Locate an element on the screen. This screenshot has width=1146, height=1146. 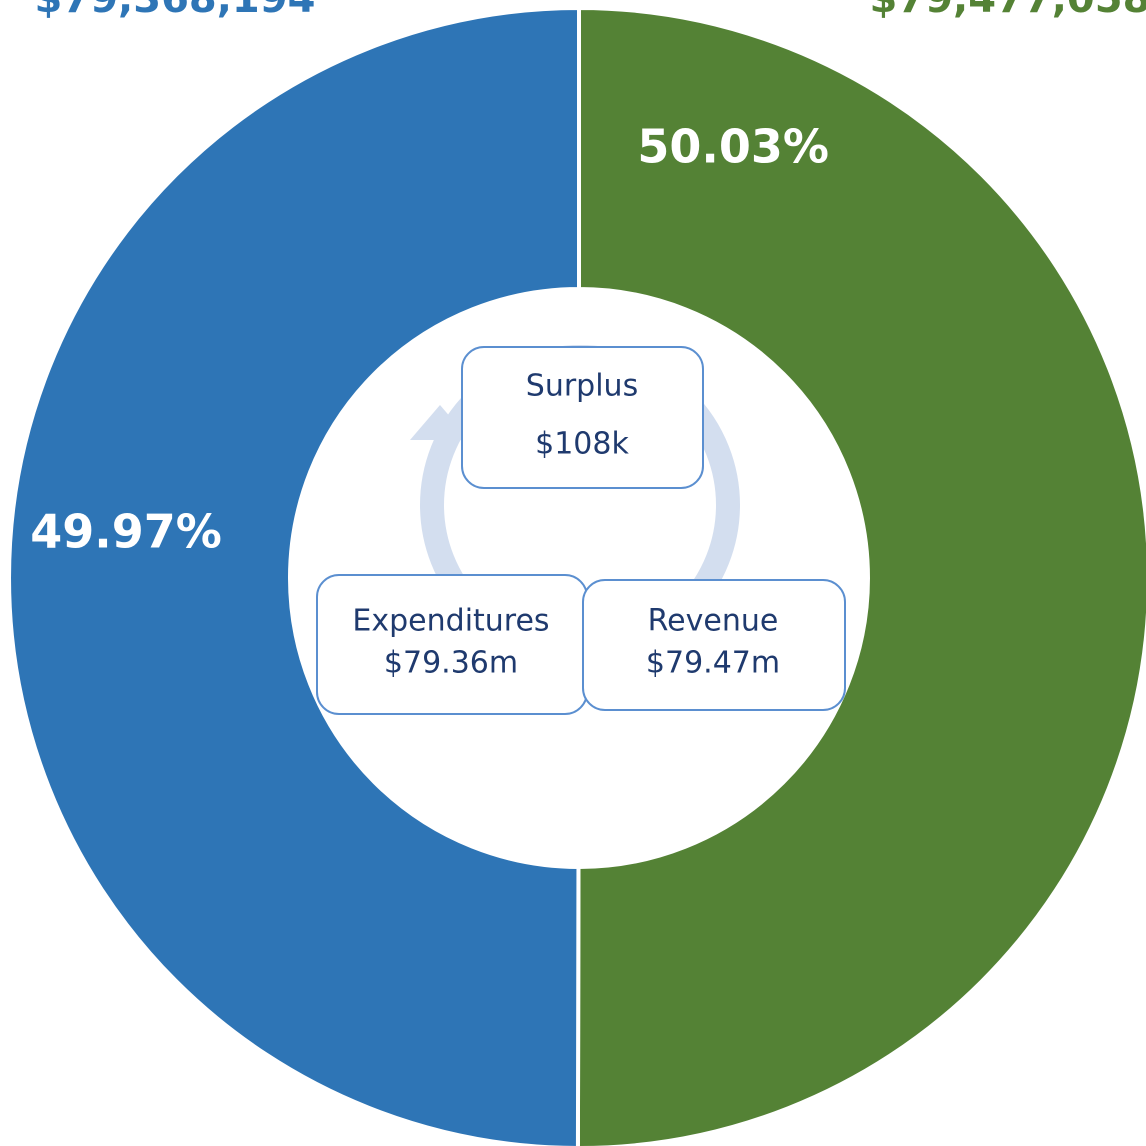
expenditures-label: Expenditures is located at coordinates (450, 621).